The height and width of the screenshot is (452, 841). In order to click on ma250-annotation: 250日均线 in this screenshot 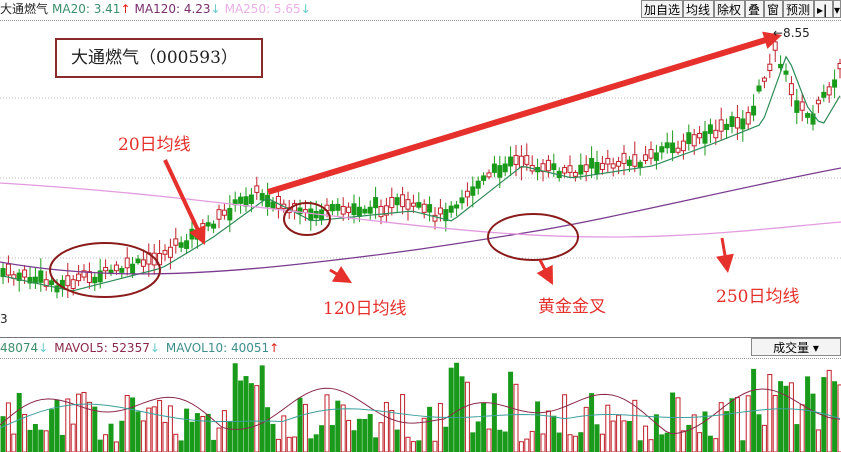, I will do `click(758, 297)`.